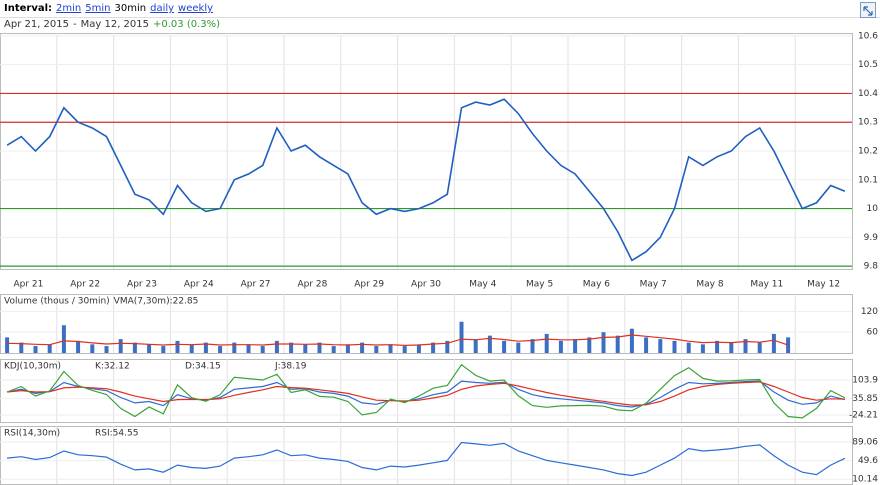 The height and width of the screenshot is (485, 880). I want to click on y-tick-label: 10.3, so click(868, 123).